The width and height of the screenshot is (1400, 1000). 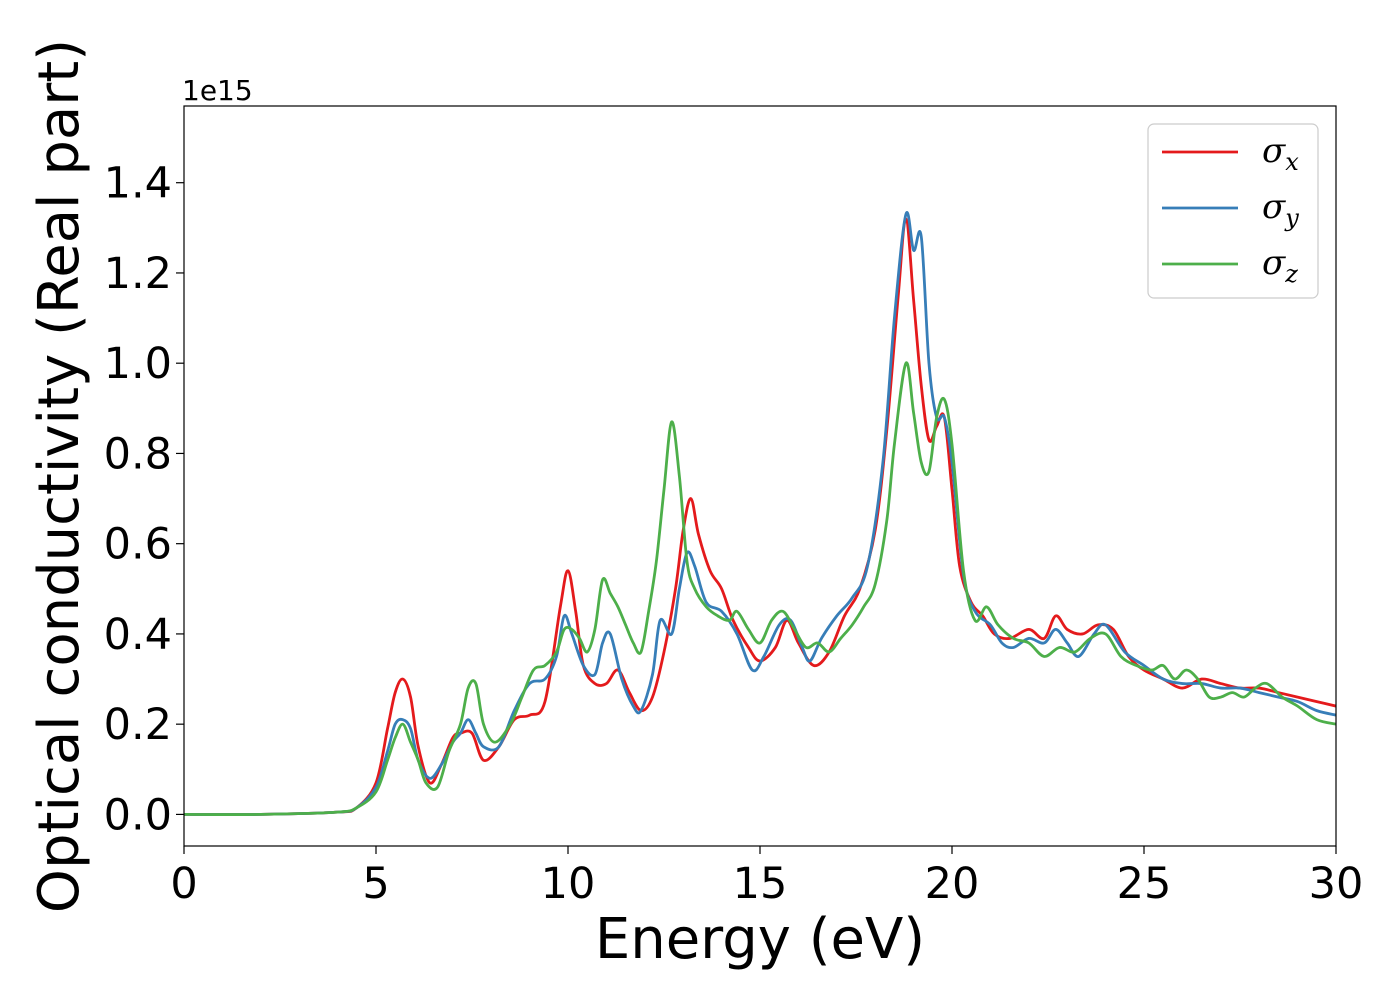 I want to click on y-tick-label: 0.2, so click(x=138, y=725).